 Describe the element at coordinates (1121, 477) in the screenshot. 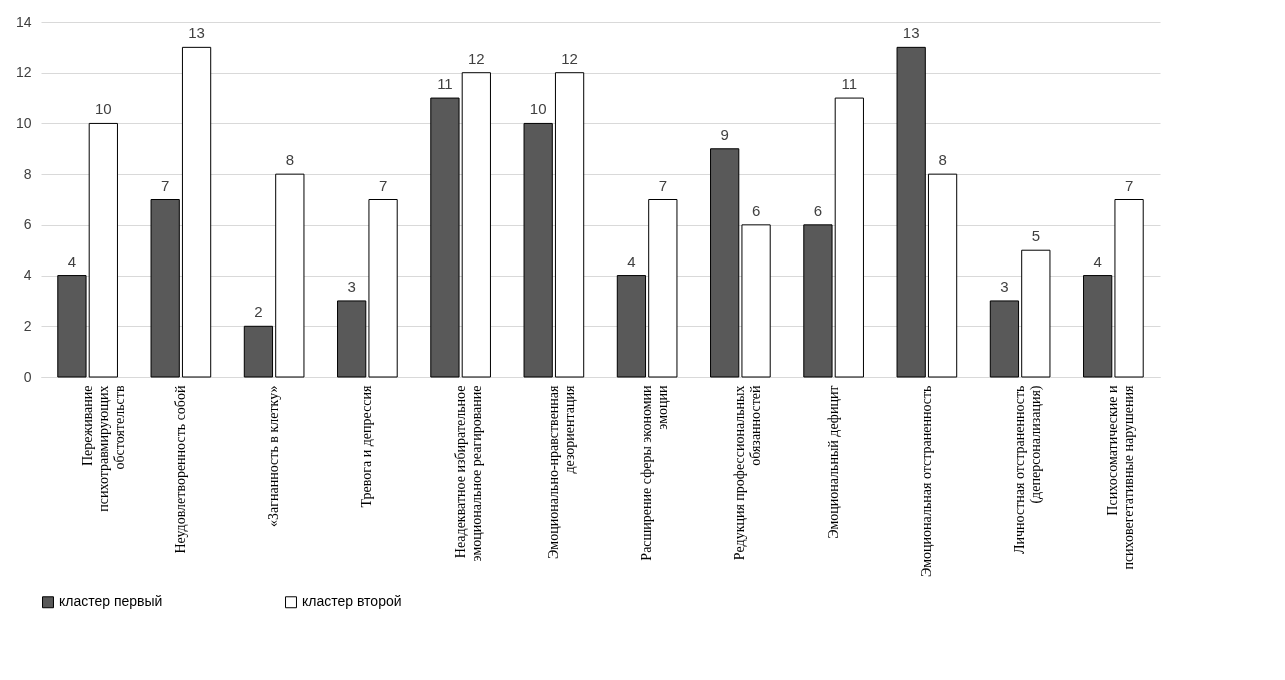

I see `x-tick-label: Психосоматические и психовегетативные нарушения` at that location.